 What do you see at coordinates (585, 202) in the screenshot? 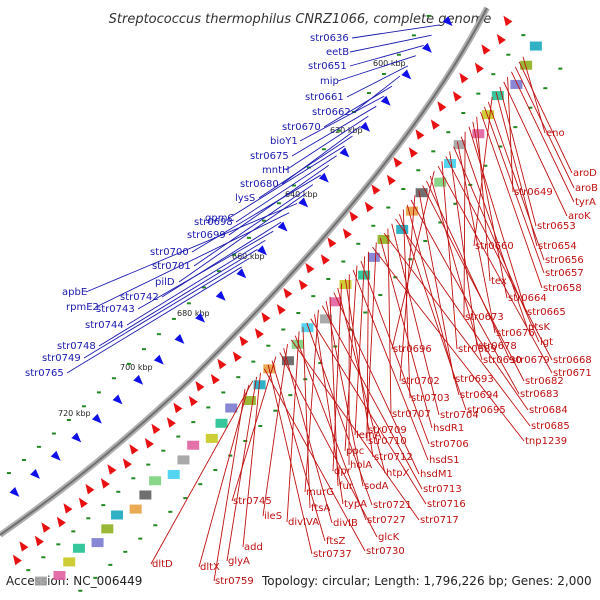
I see `gene-label-reverse: tyrA` at bounding box center [585, 202].